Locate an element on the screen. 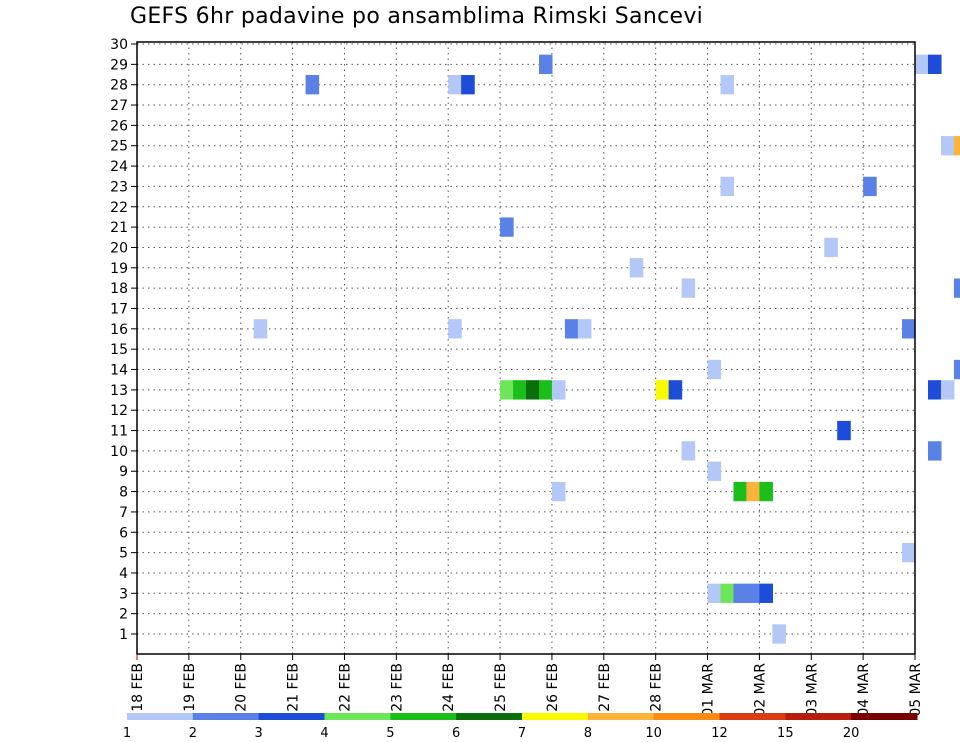  y-tick-label: 1 is located at coordinates (123, 635).